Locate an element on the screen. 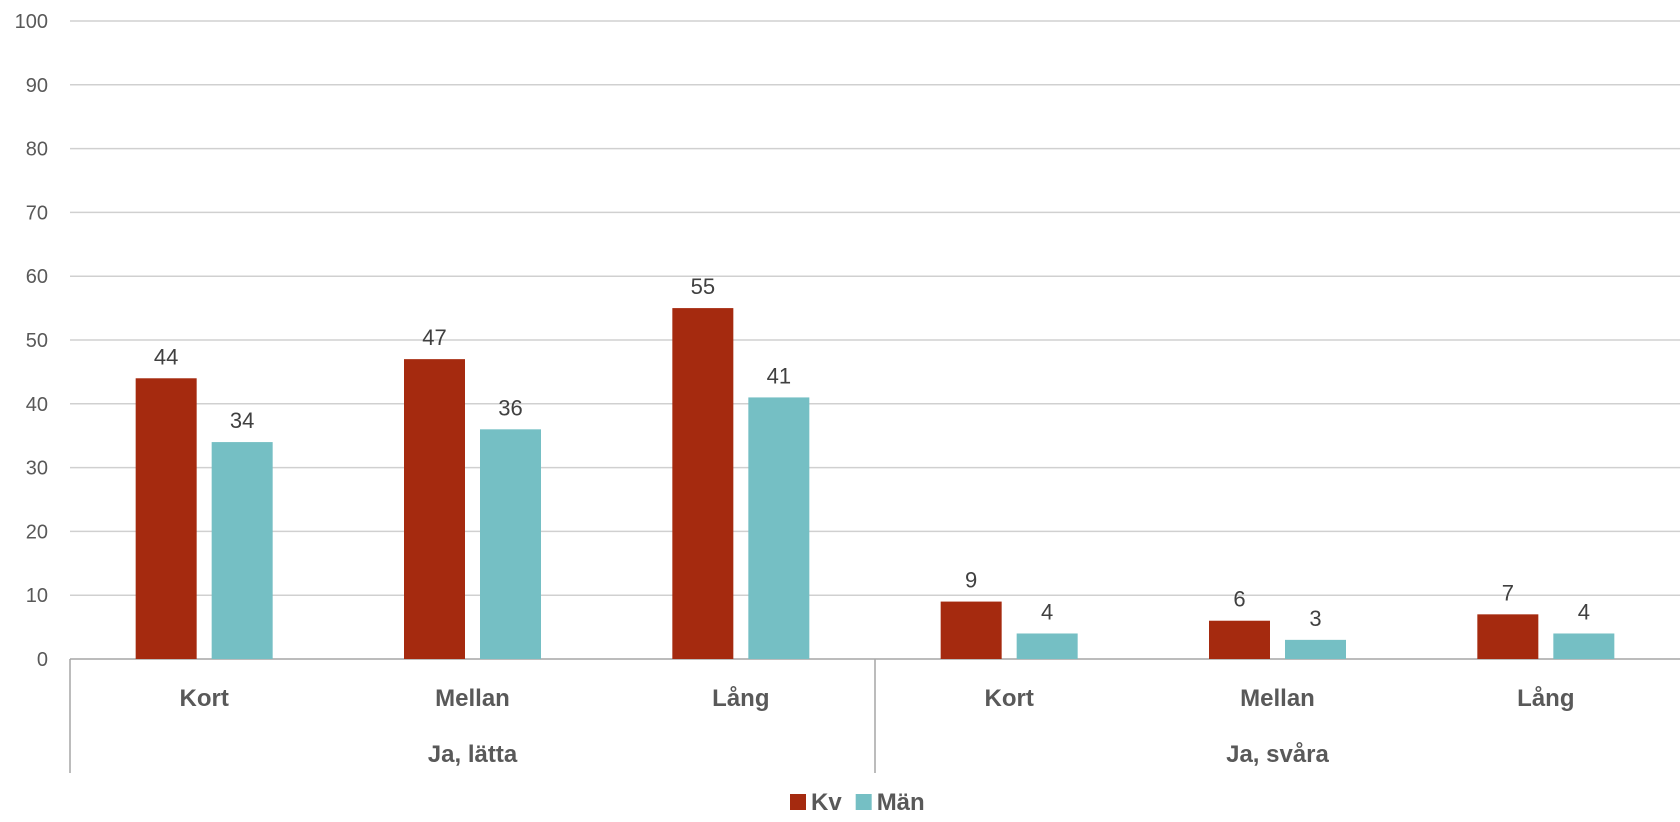  x-group-label: Ja, svåra is located at coordinates (1277, 754).